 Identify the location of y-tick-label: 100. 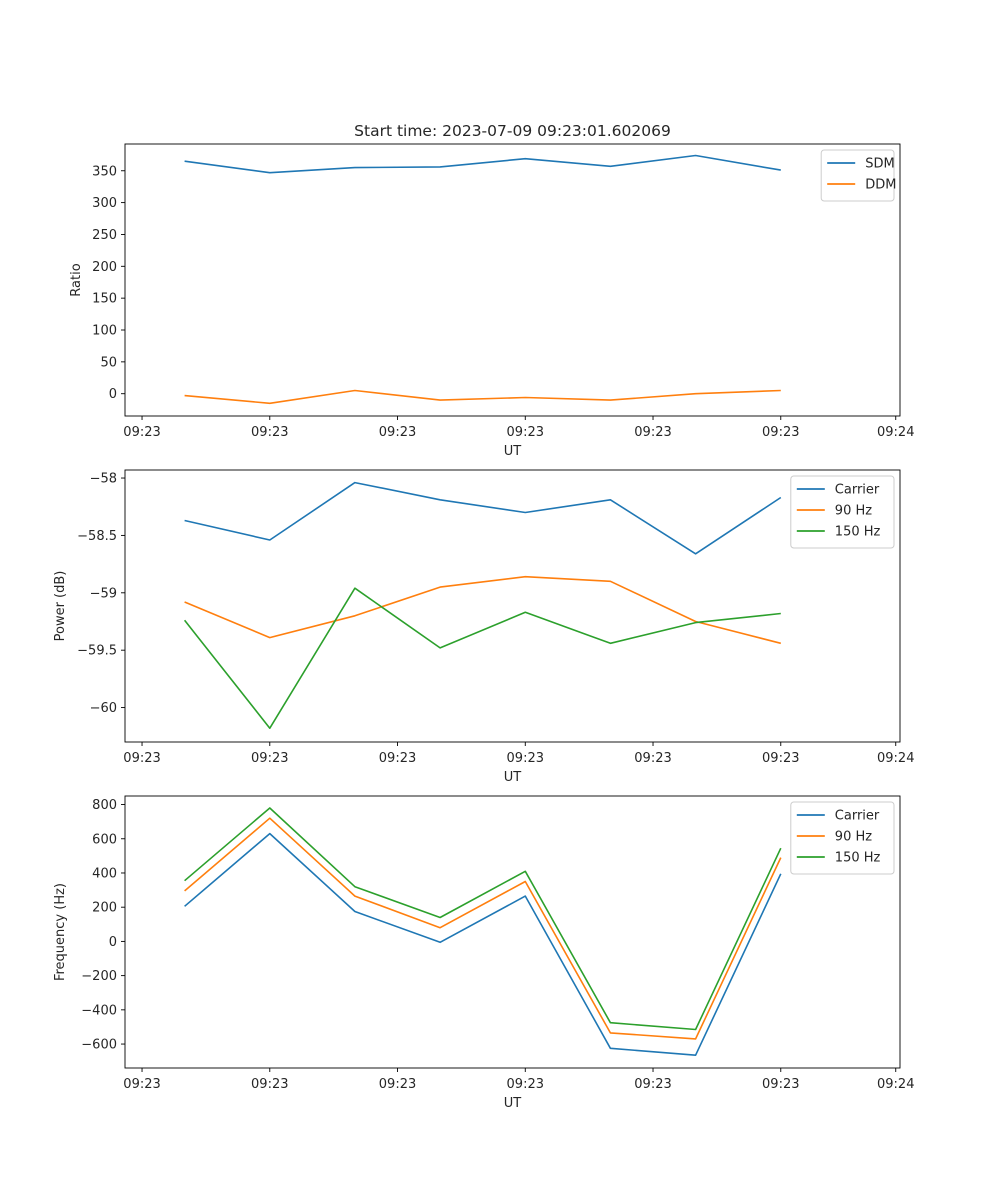
(104, 331).